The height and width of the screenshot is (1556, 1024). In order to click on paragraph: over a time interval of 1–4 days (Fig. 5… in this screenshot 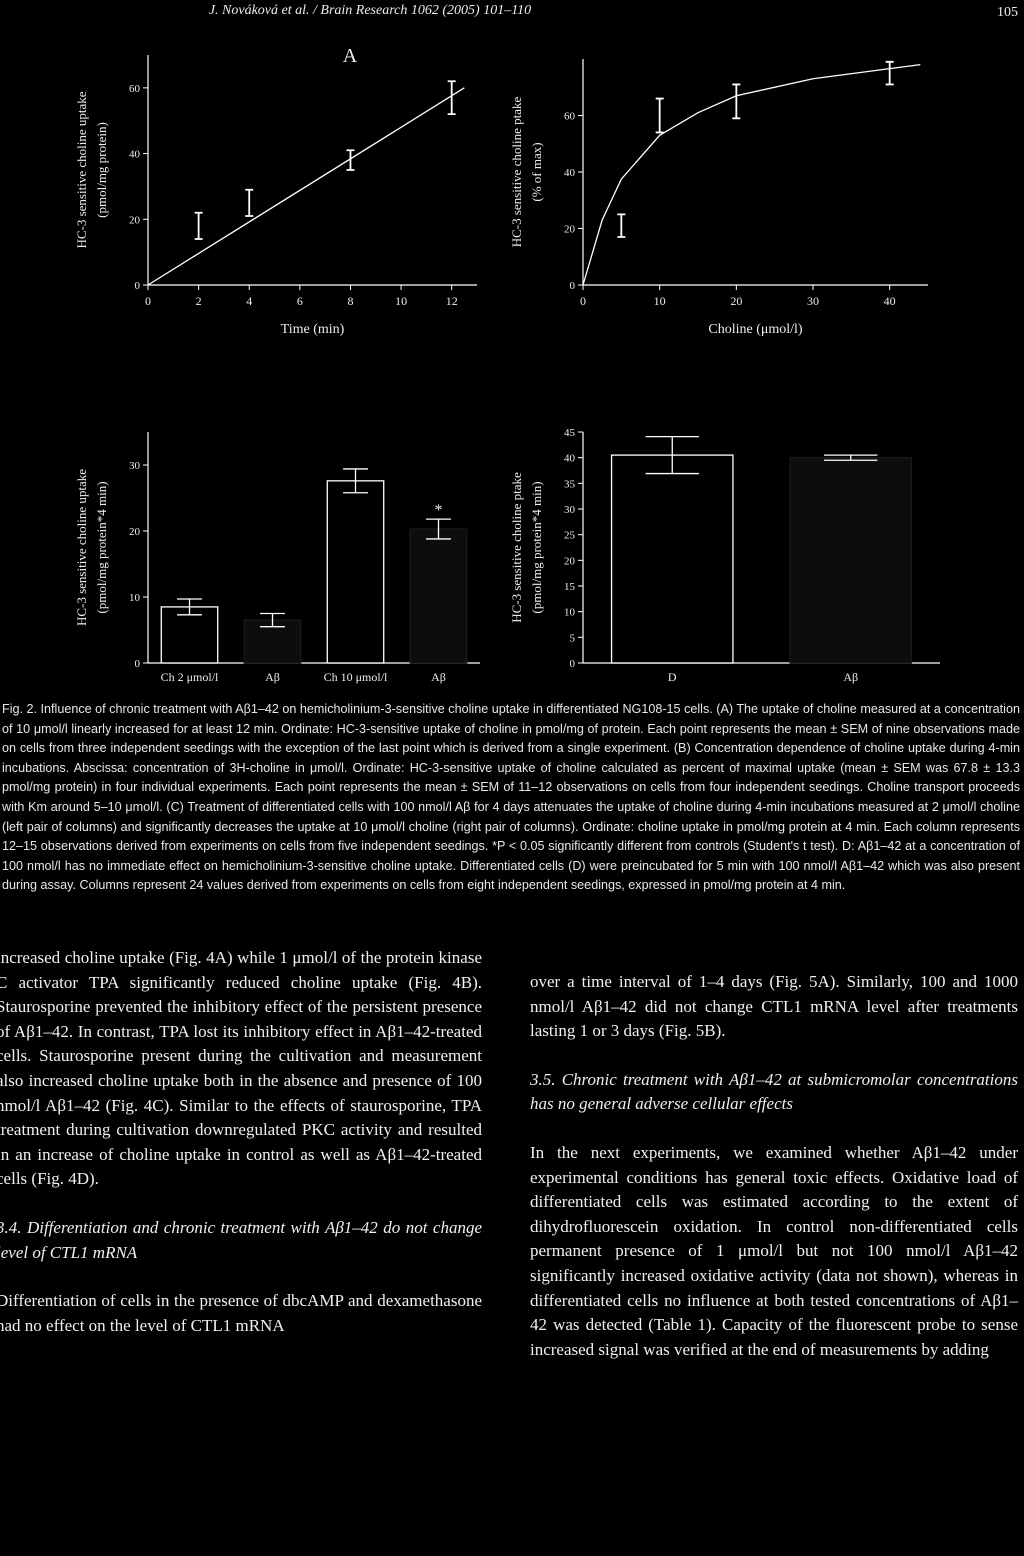, I will do `click(774, 1006)`.